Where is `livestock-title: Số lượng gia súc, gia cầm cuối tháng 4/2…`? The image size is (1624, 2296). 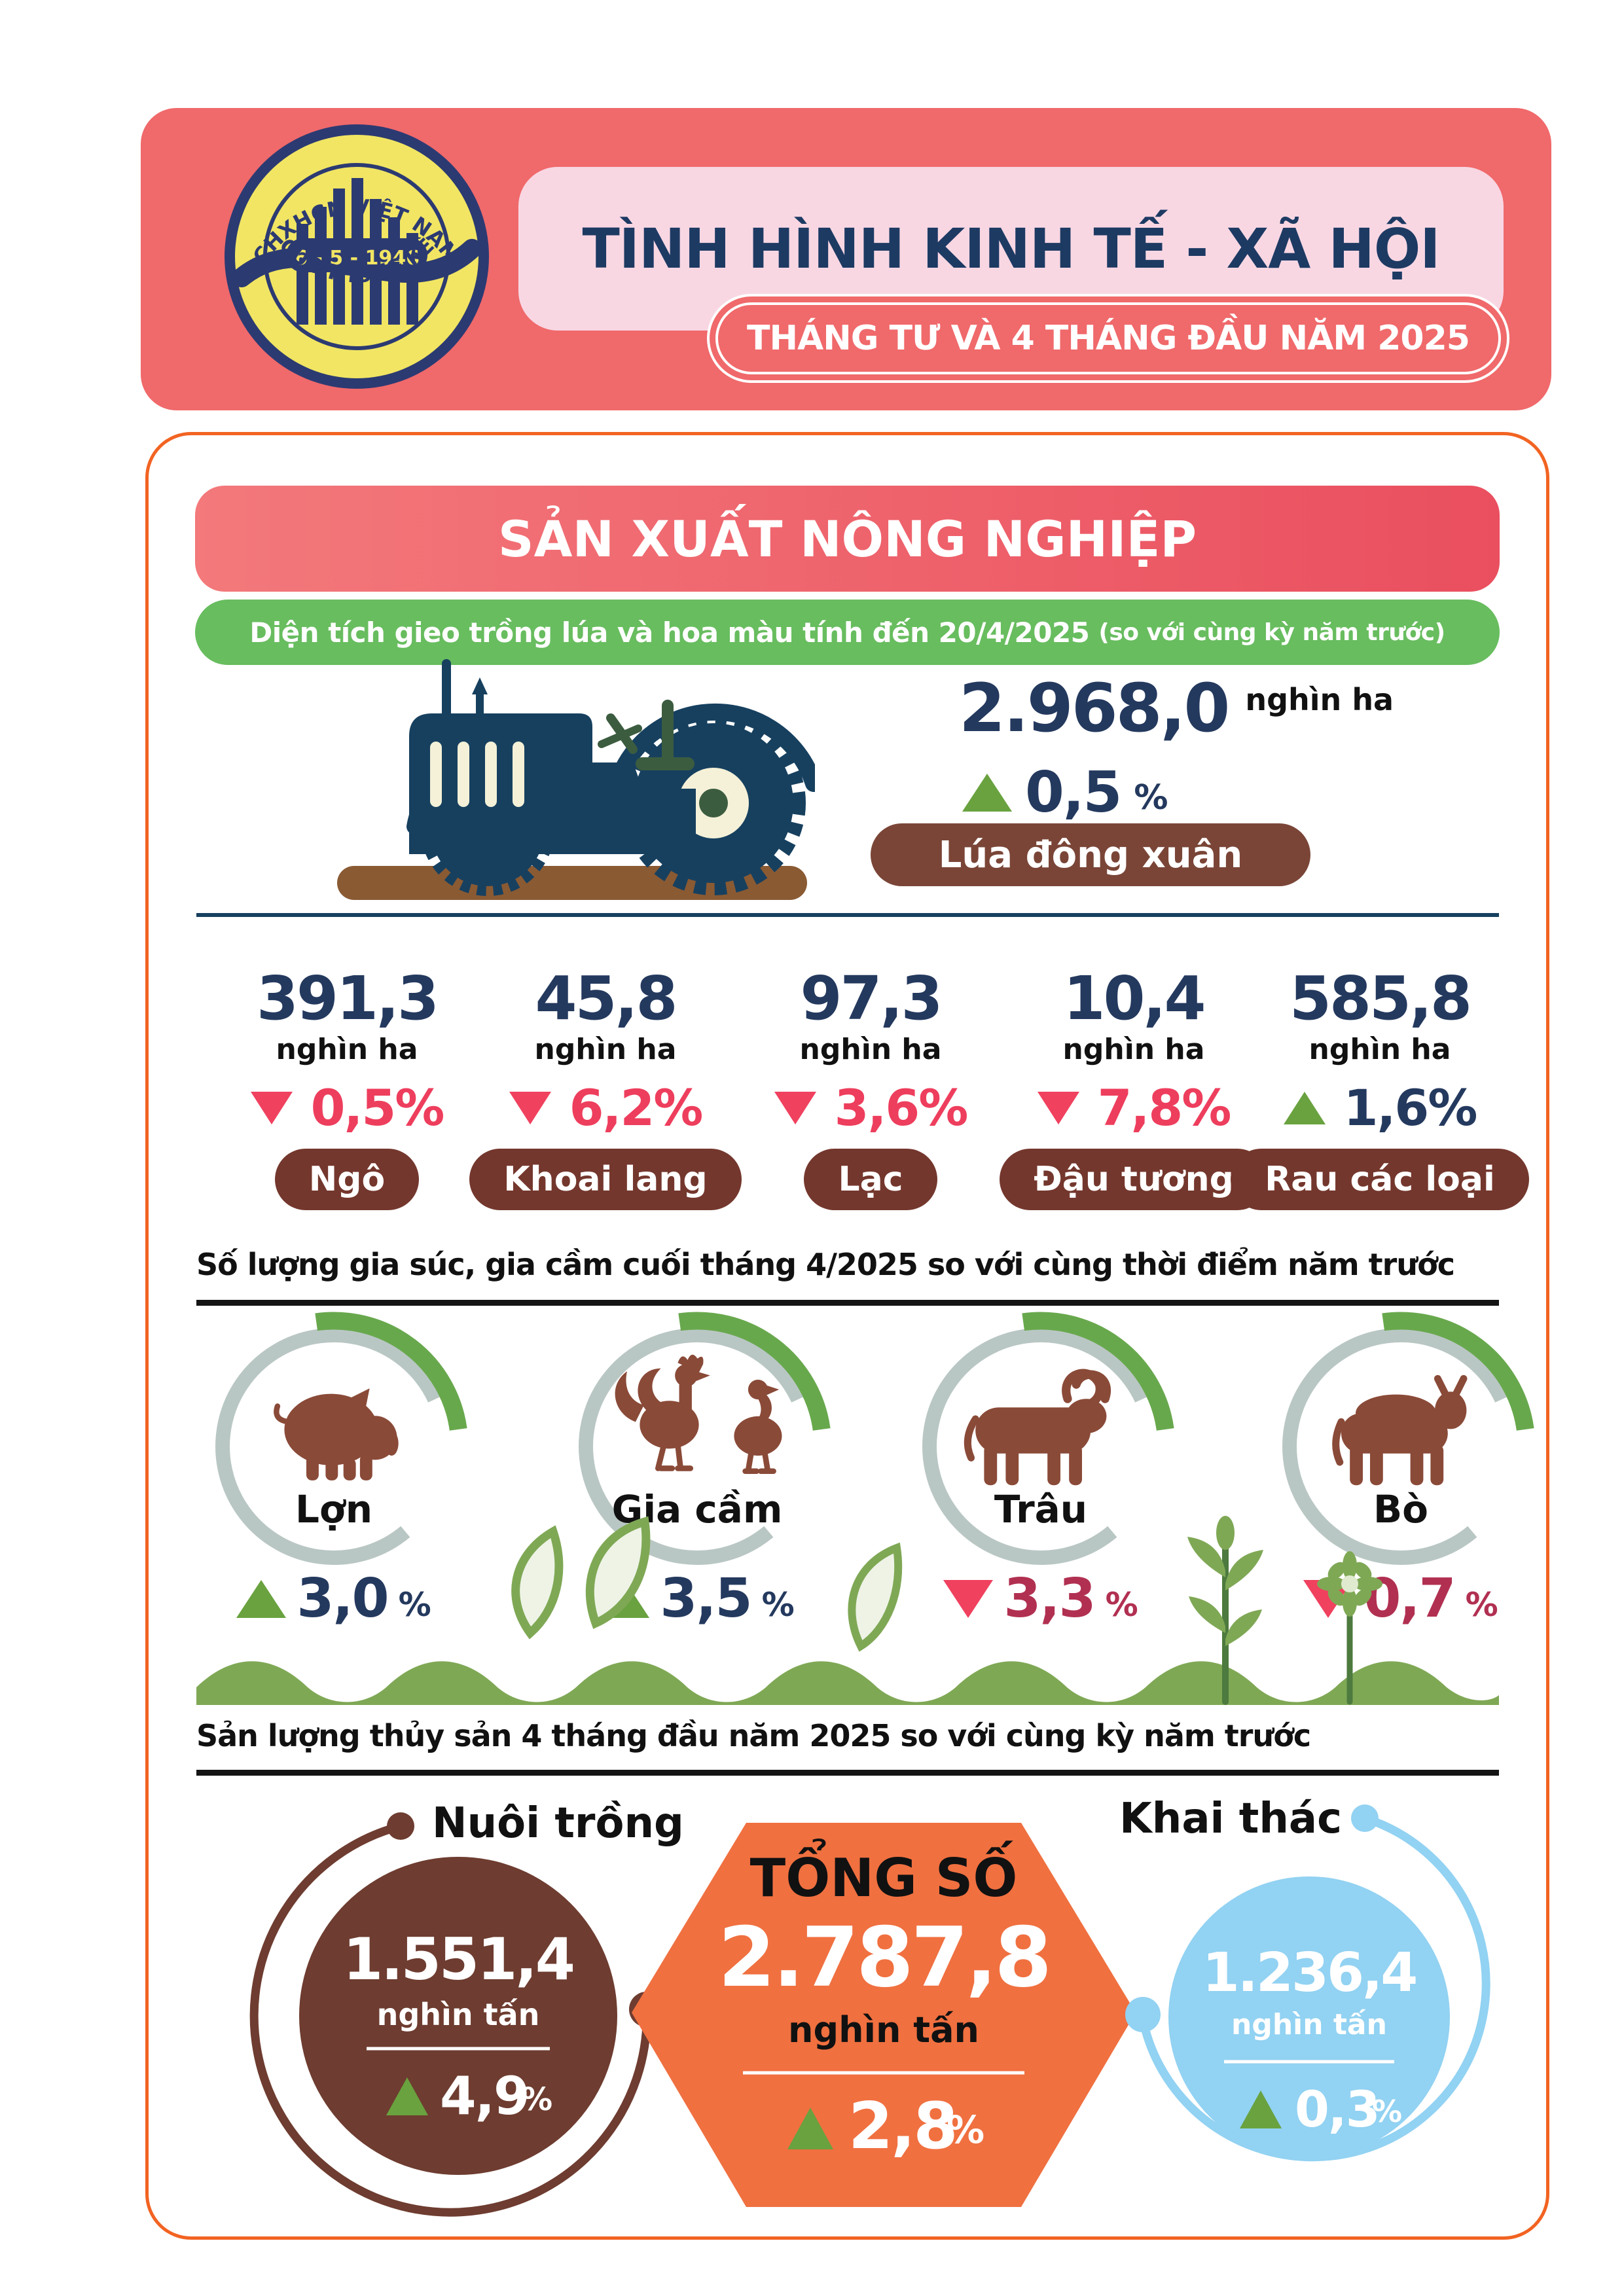 livestock-title: Số lượng gia súc, gia cầm cuối tháng 4/2… is located at coordinates (825, 1264).